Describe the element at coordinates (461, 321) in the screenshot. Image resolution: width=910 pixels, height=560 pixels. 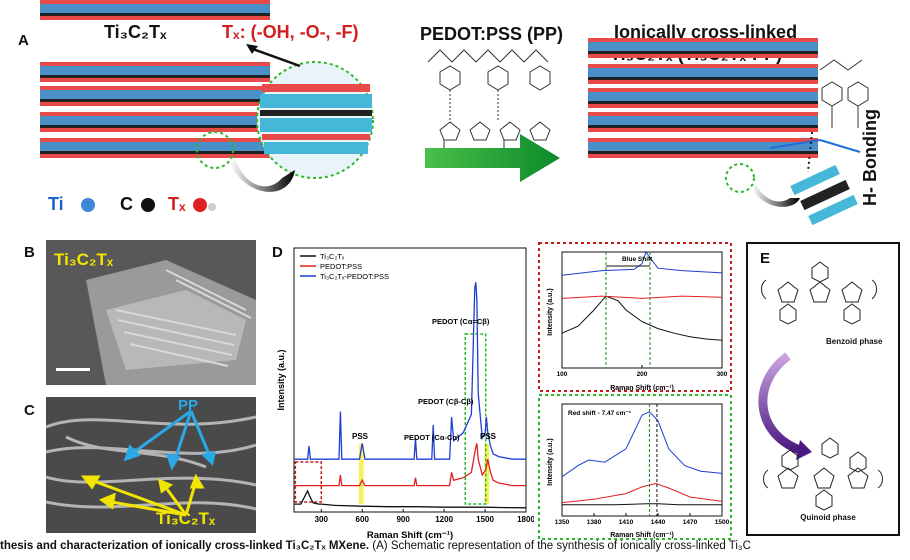
I see `ann-pedot-ab: PEDOT (Cα=Cβ)` at that location.